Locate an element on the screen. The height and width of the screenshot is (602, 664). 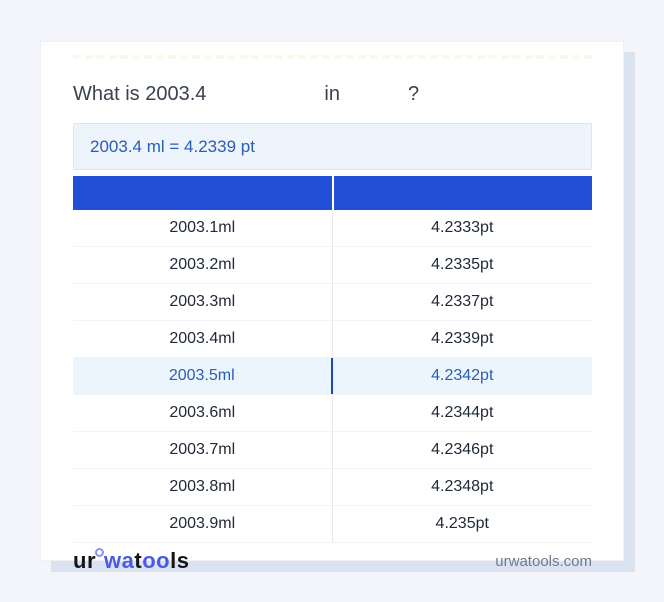
logo-text-oo: oo is located at coordinates (156, 560).